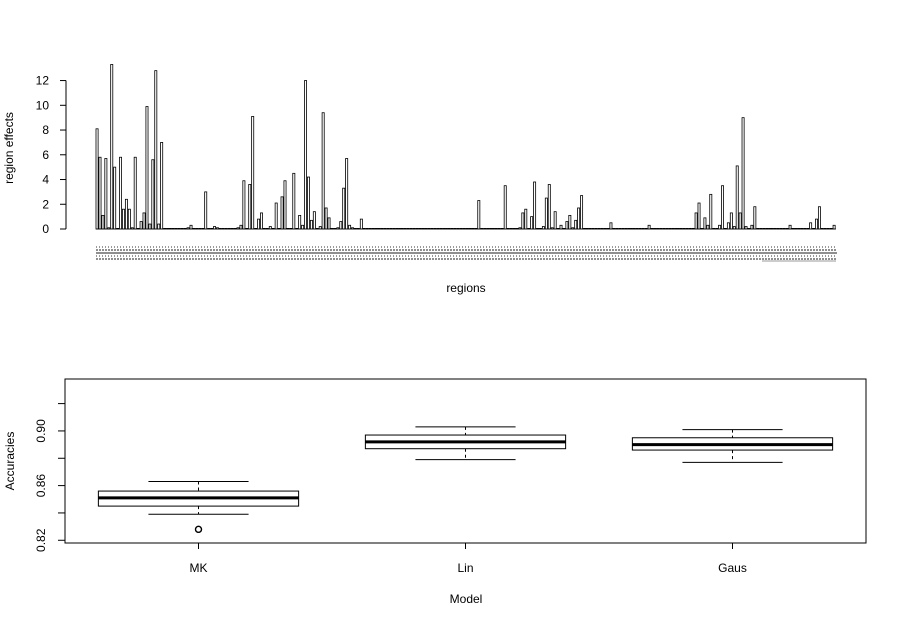  Describe the element at coordinates (41, 486) in the screenshot. I see `box-y-tick-label: 0.86` at that location.